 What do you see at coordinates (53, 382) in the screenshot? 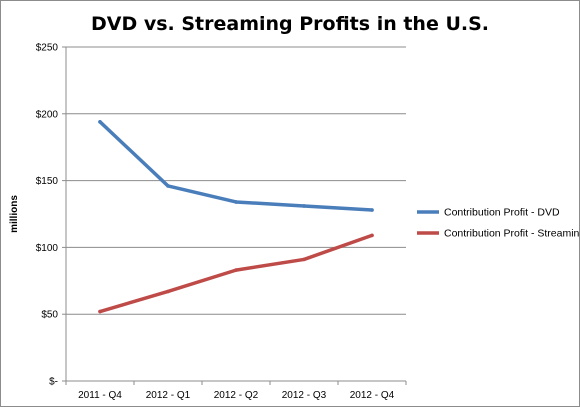
I see `y-tick-label: $-` at bounding box center [53, 382].